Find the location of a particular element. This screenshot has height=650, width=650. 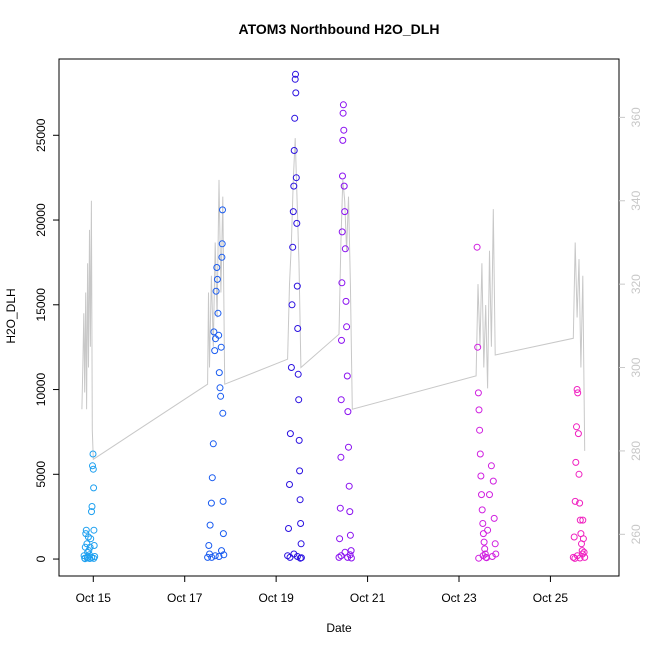

y-tick-label: 15000 is located at coordinates (41, 305).